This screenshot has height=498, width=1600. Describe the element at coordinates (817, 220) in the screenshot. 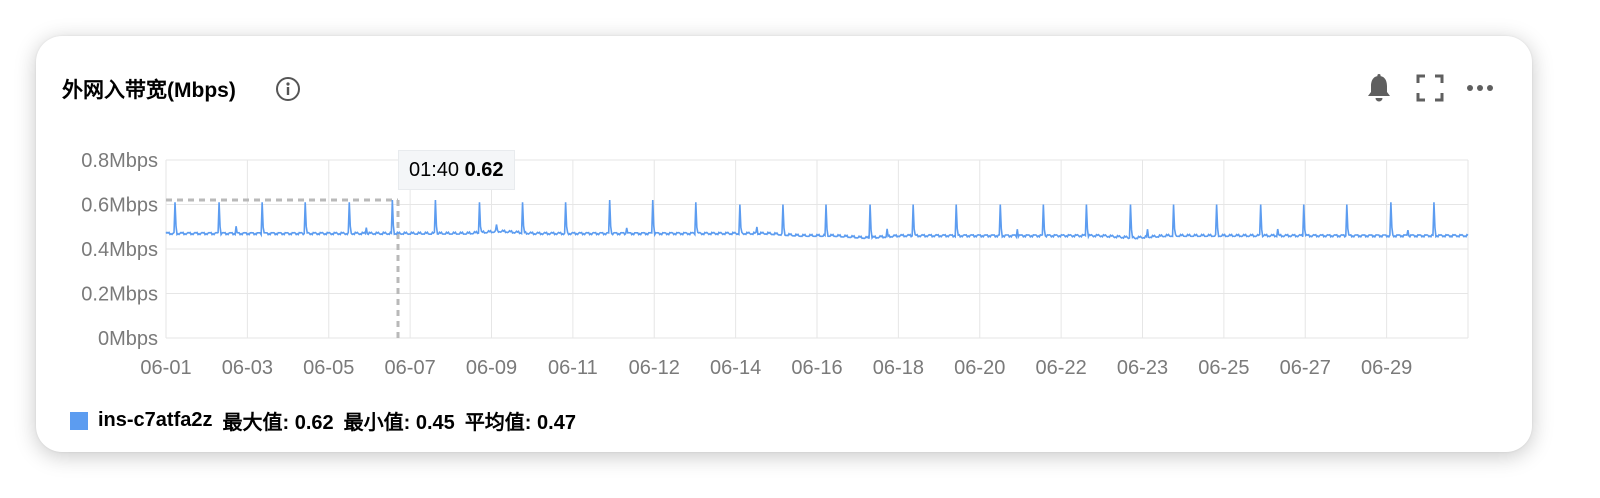

I see `series-line` at that location.